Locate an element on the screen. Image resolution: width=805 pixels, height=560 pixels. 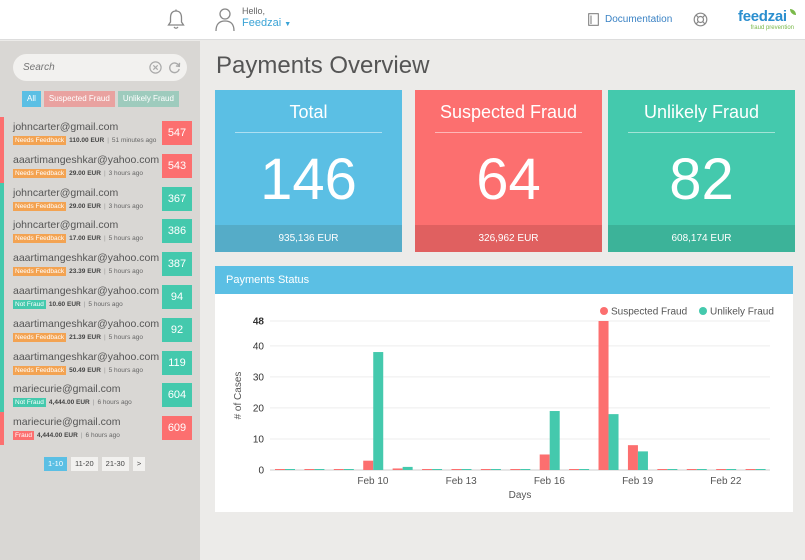
card-count: 82 is located at coordinates (701, 179).